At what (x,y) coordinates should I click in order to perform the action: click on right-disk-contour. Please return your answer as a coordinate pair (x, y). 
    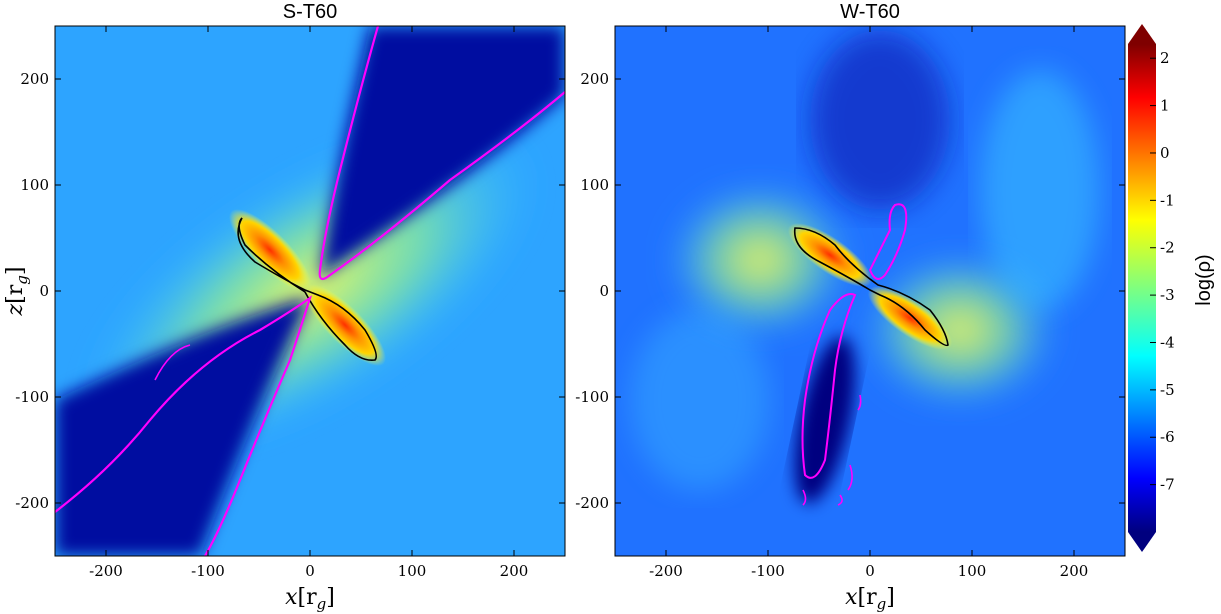
    Looking at the image, I should click on (871, 287).